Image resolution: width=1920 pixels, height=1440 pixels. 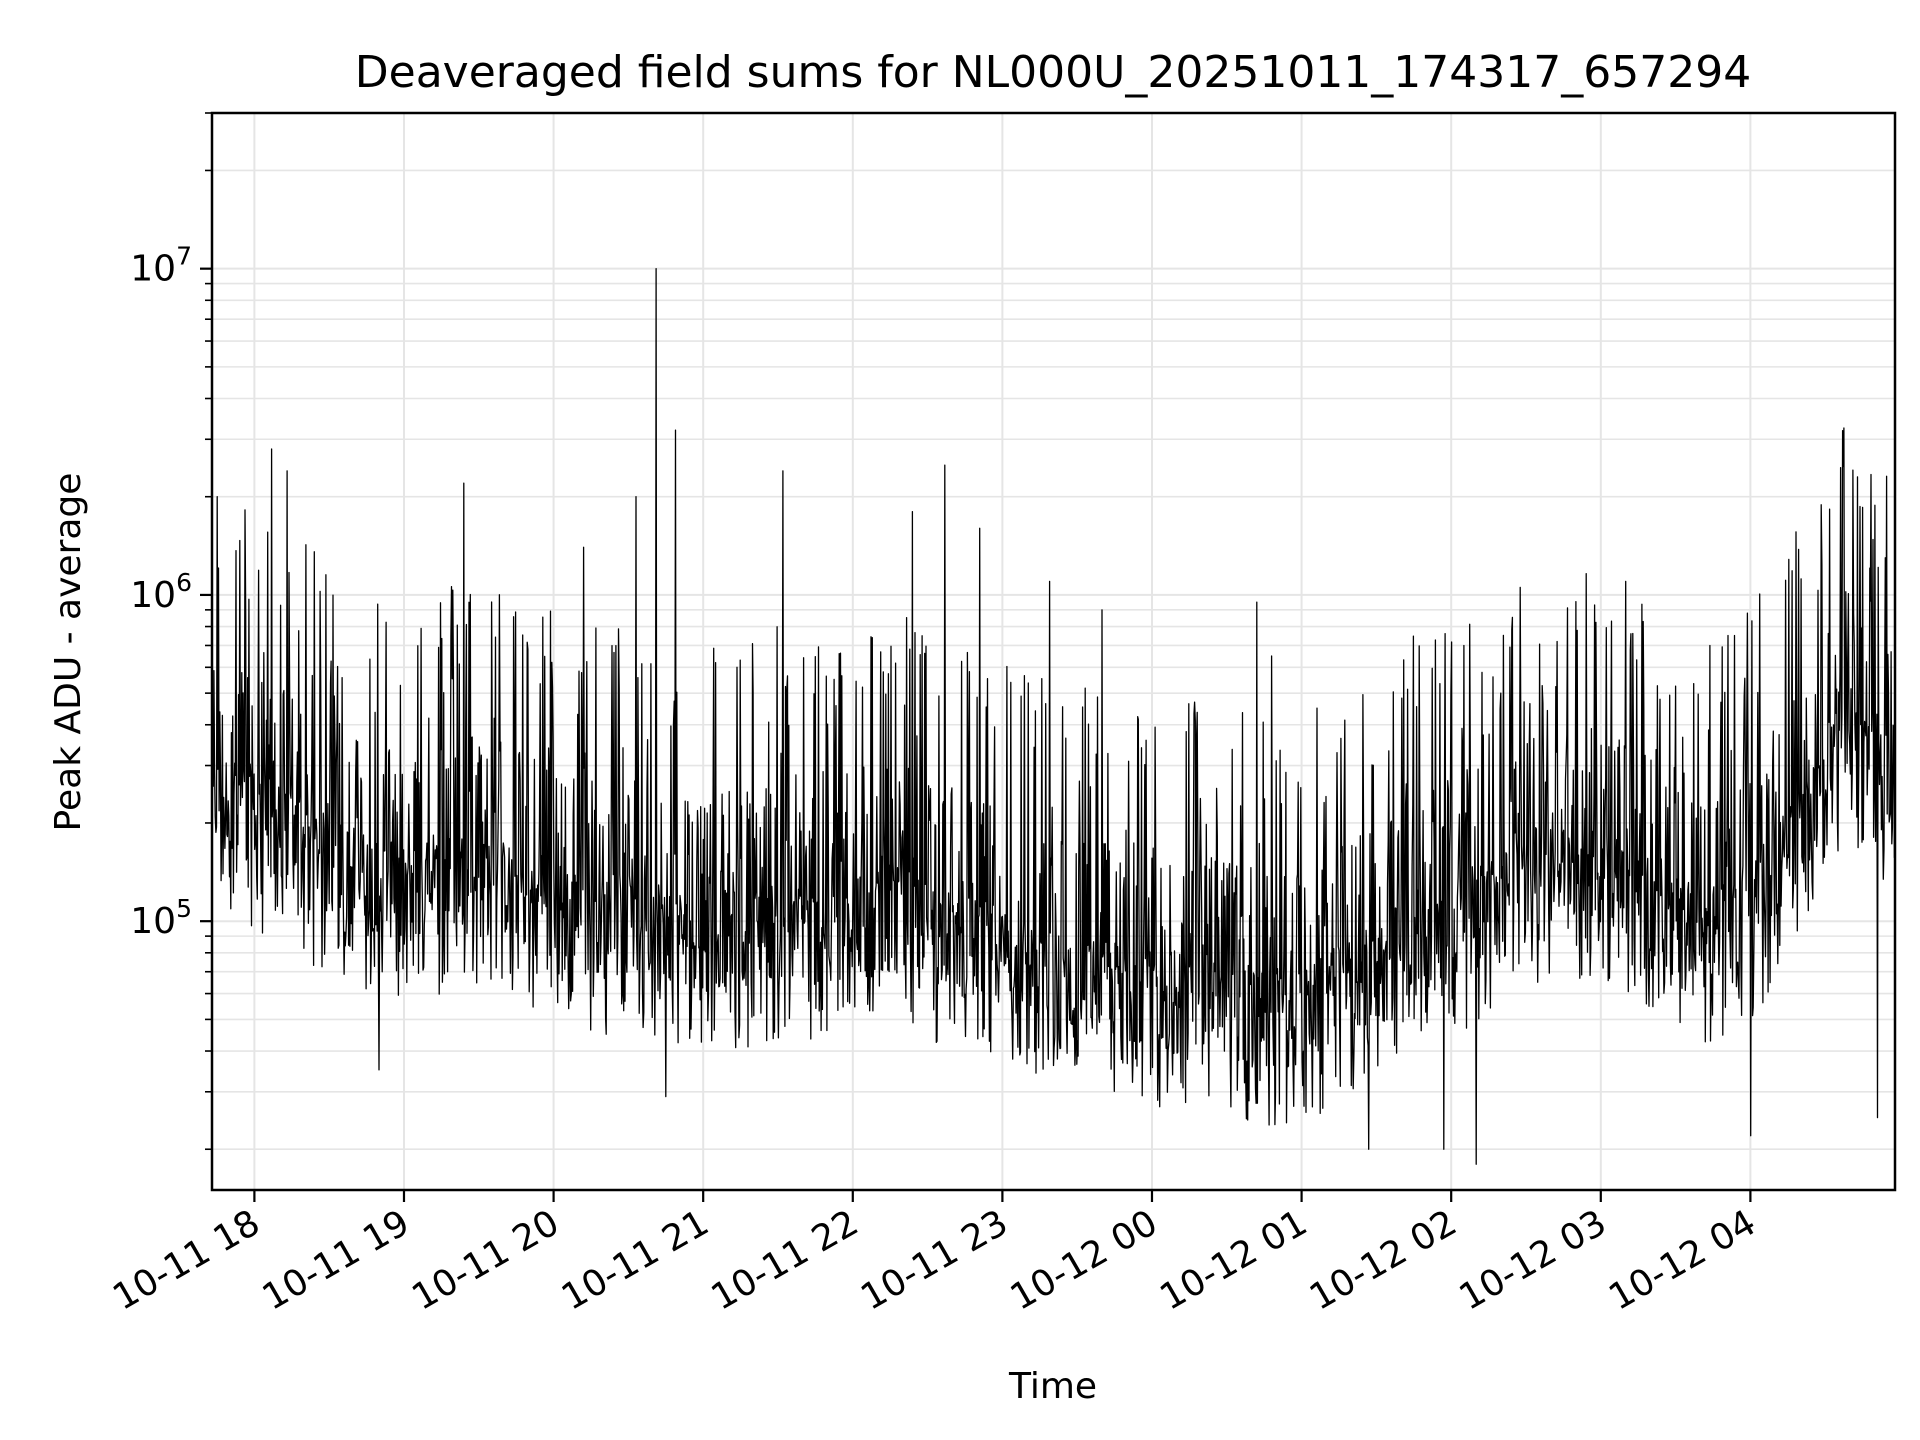 I want to click on x-axis-label: Time, so click(x=1052, y=1386).